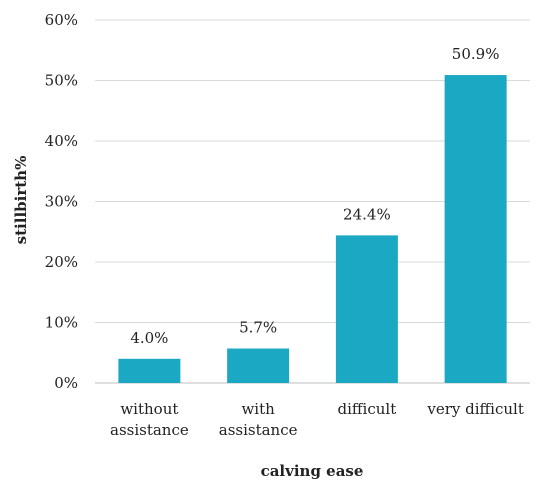 This screenshot has width=550, height=496. What do you see at coordinates (149, 409) in the screenshot?
I see `x-category-label: without` at bounding box center [149, 409].